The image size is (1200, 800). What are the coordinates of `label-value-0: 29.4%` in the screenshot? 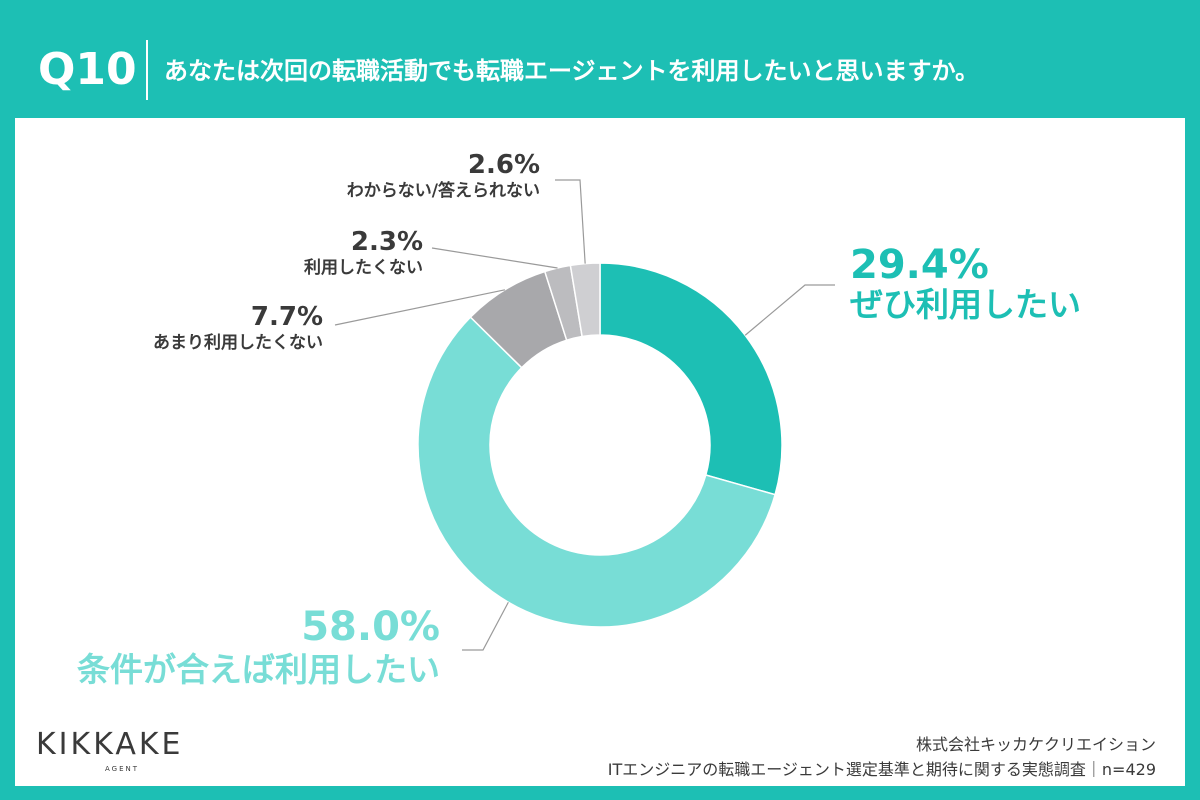 It's located at (919, 265).